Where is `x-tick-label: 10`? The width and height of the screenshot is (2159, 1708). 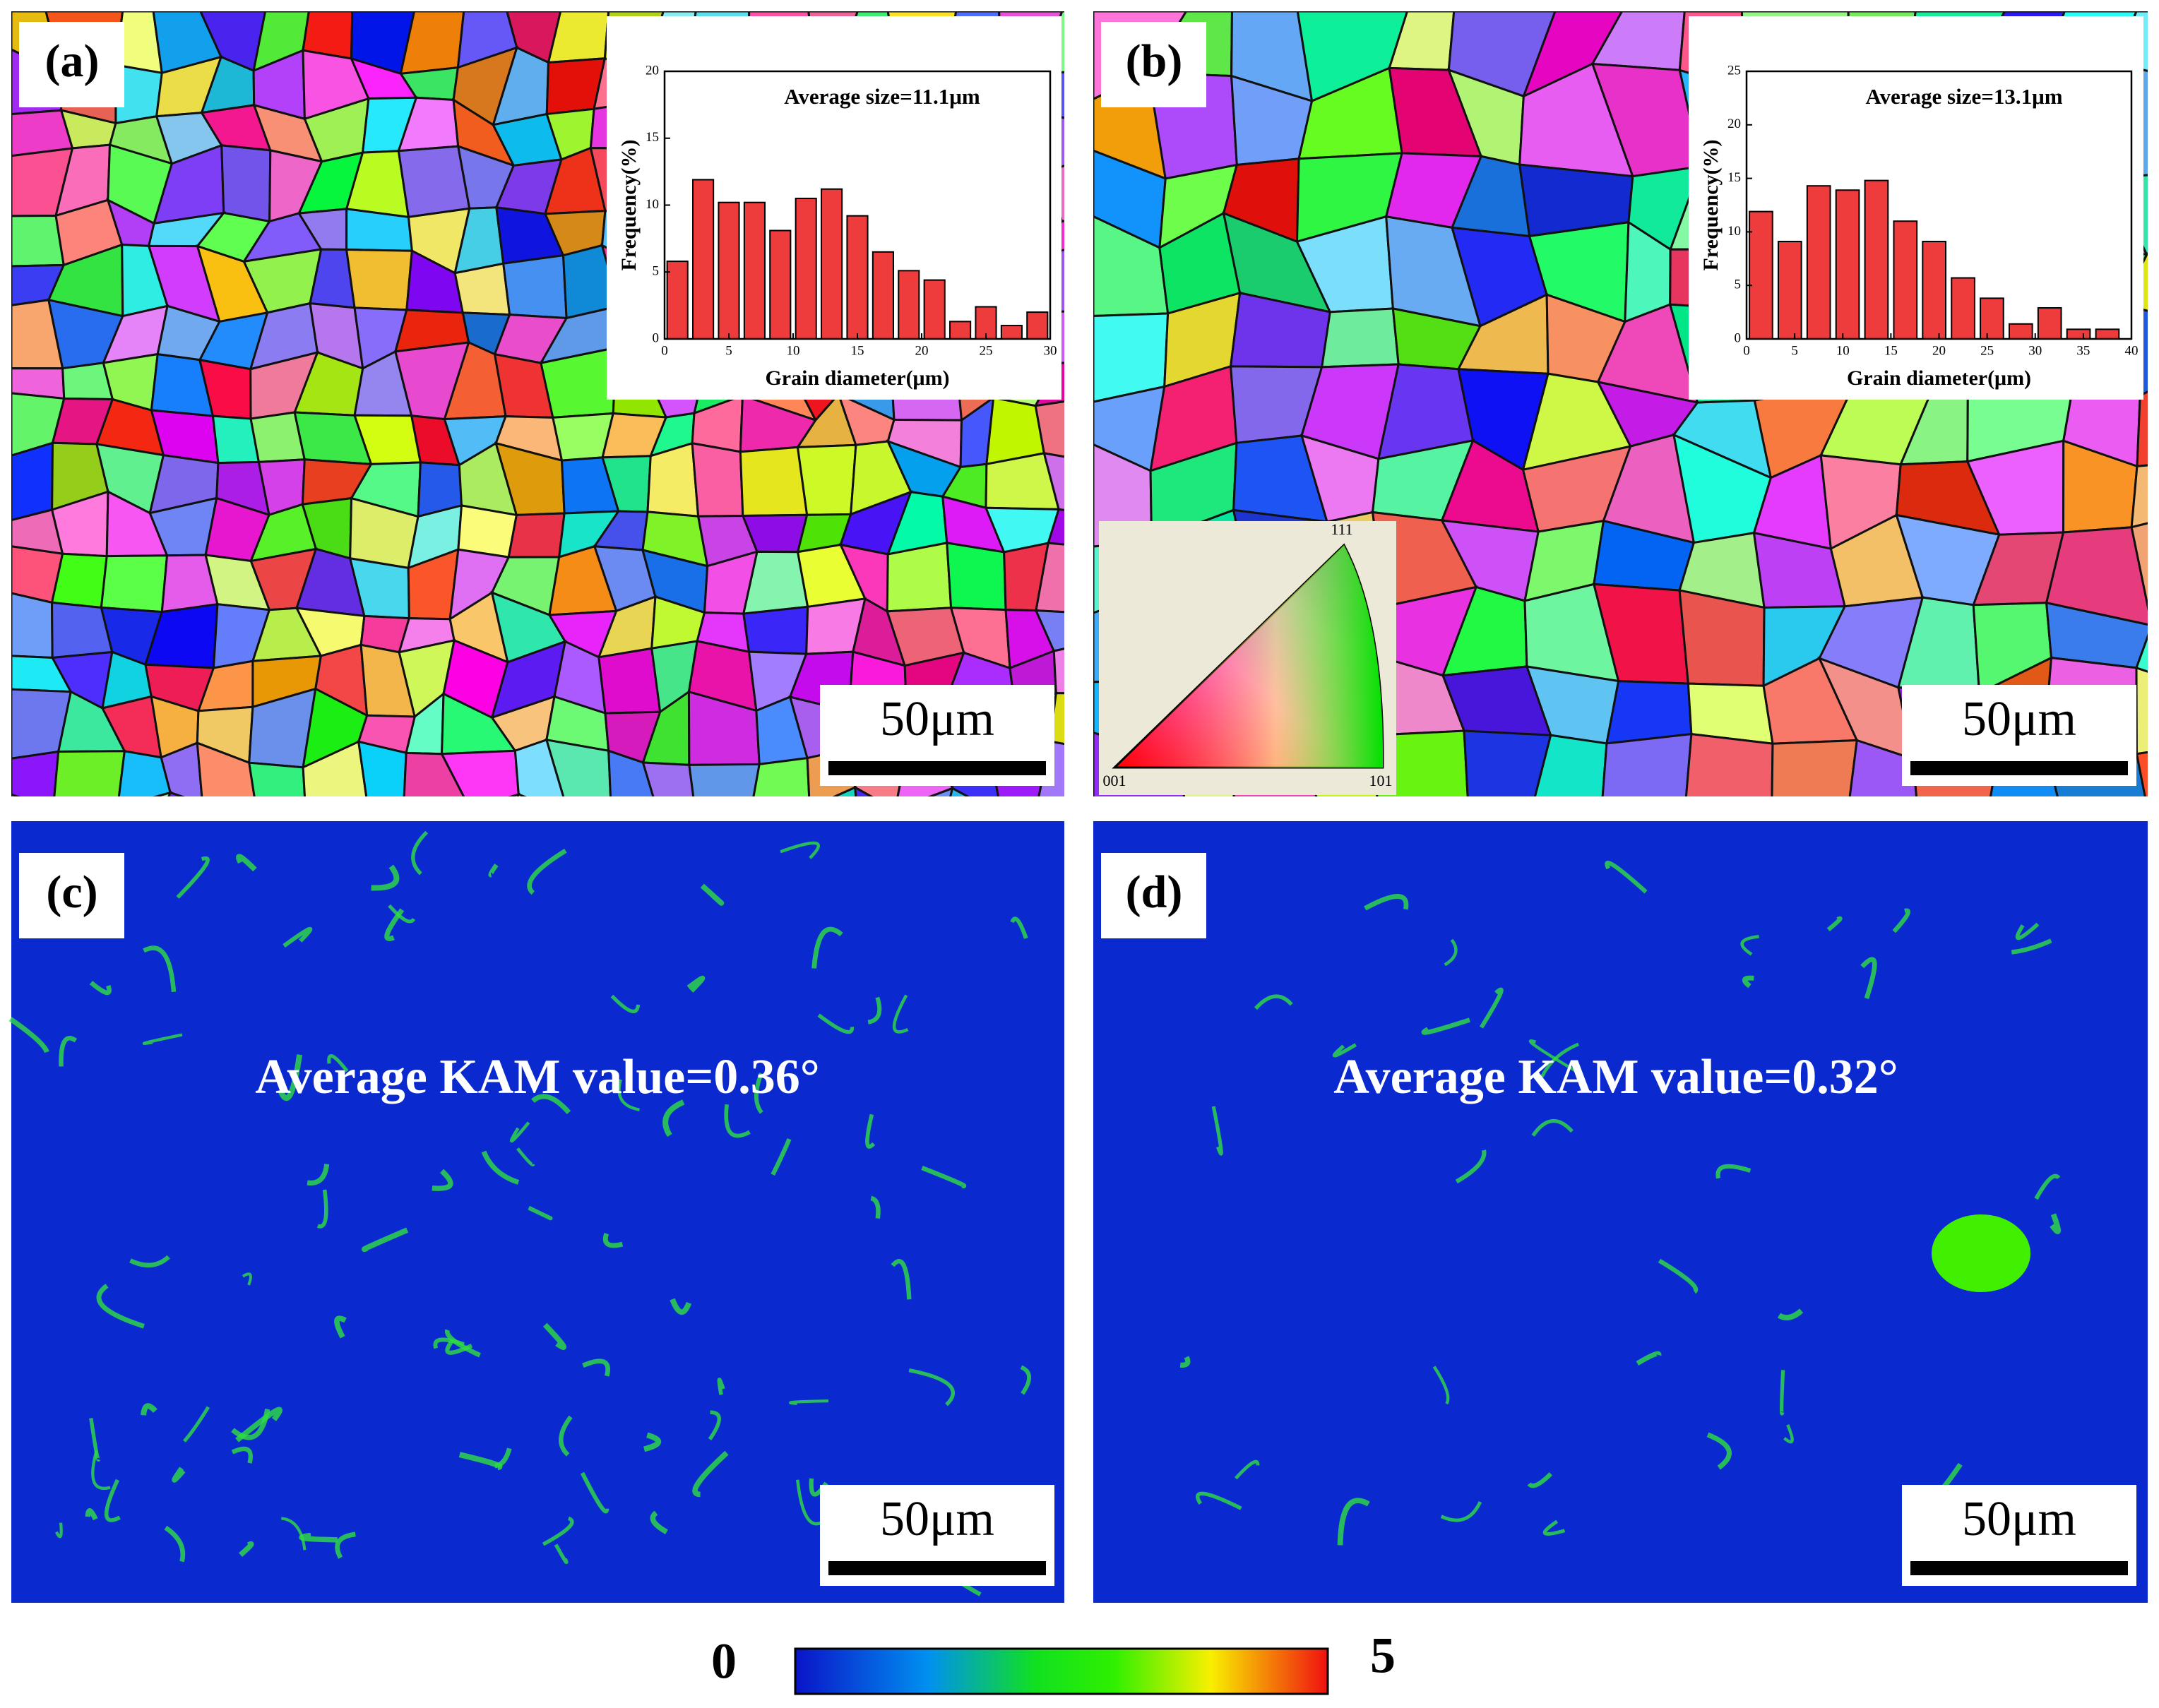 x-tick-label: 10 is located at coordinates (1843, 350).